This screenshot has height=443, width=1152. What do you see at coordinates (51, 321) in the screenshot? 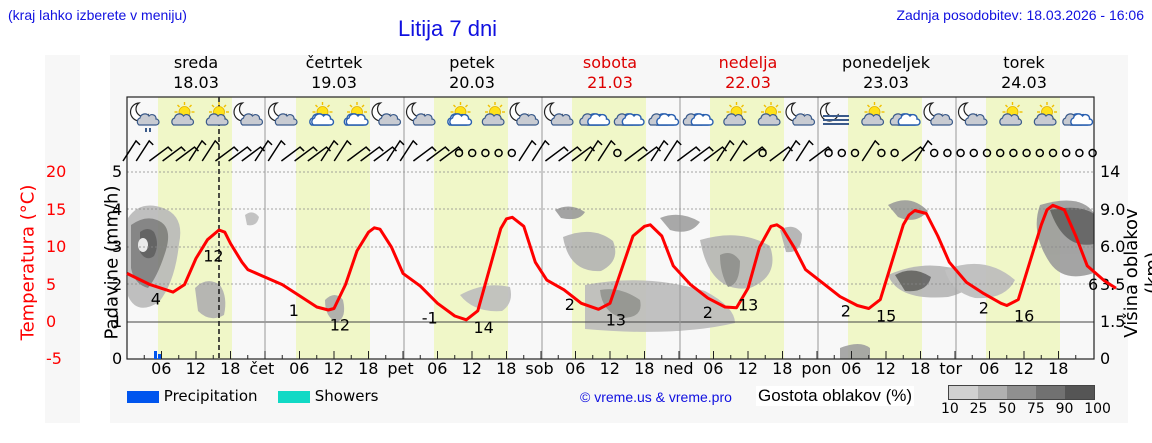
I see `temp-tick: 0` at bounding box center [51, 321].